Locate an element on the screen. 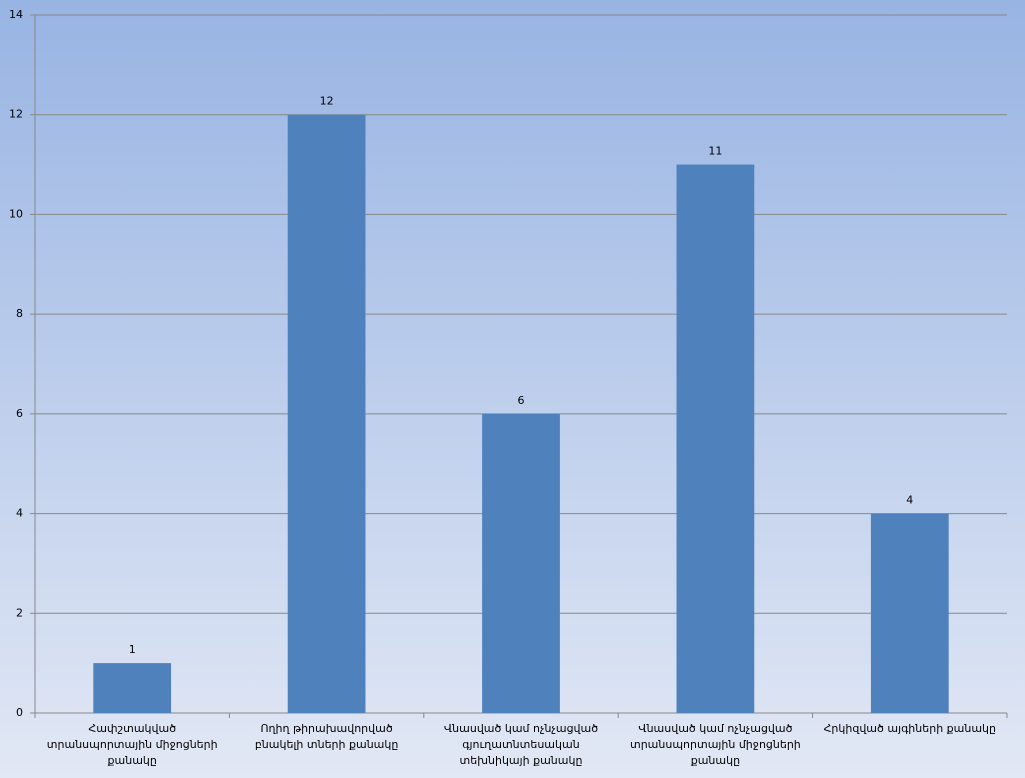 This screenshot has height=778, width=1025. y-tick-label: 12 is located at coordinates (16, 114).